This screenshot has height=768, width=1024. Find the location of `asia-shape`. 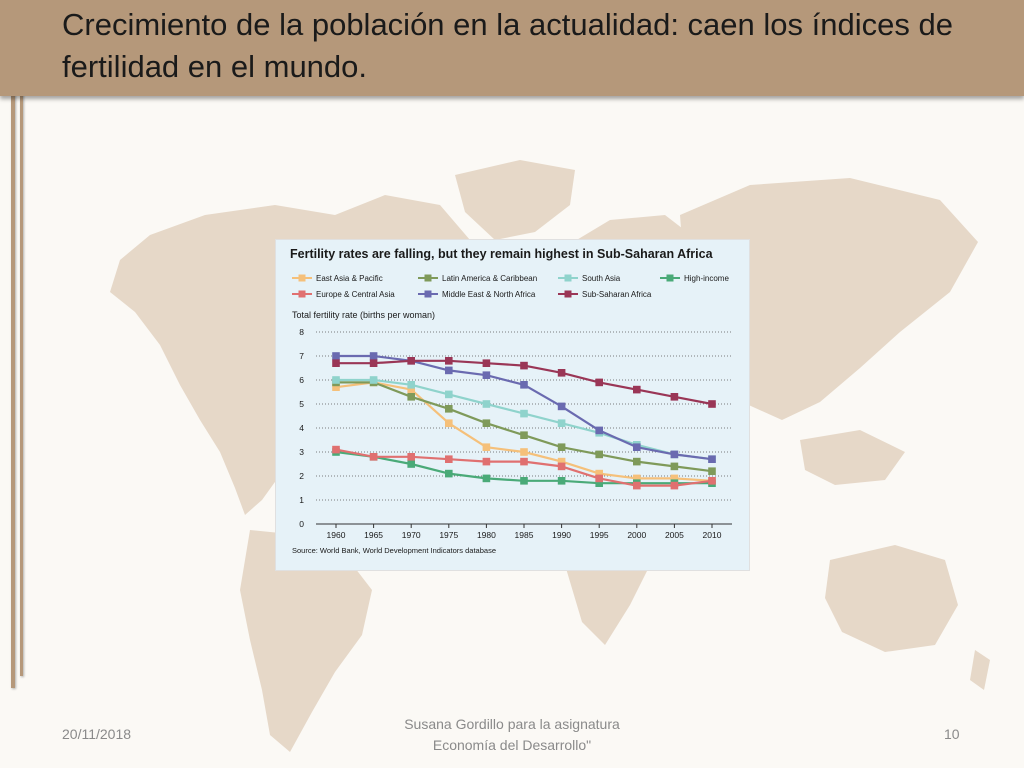

asia-shape is located at coordinates (829, 299).